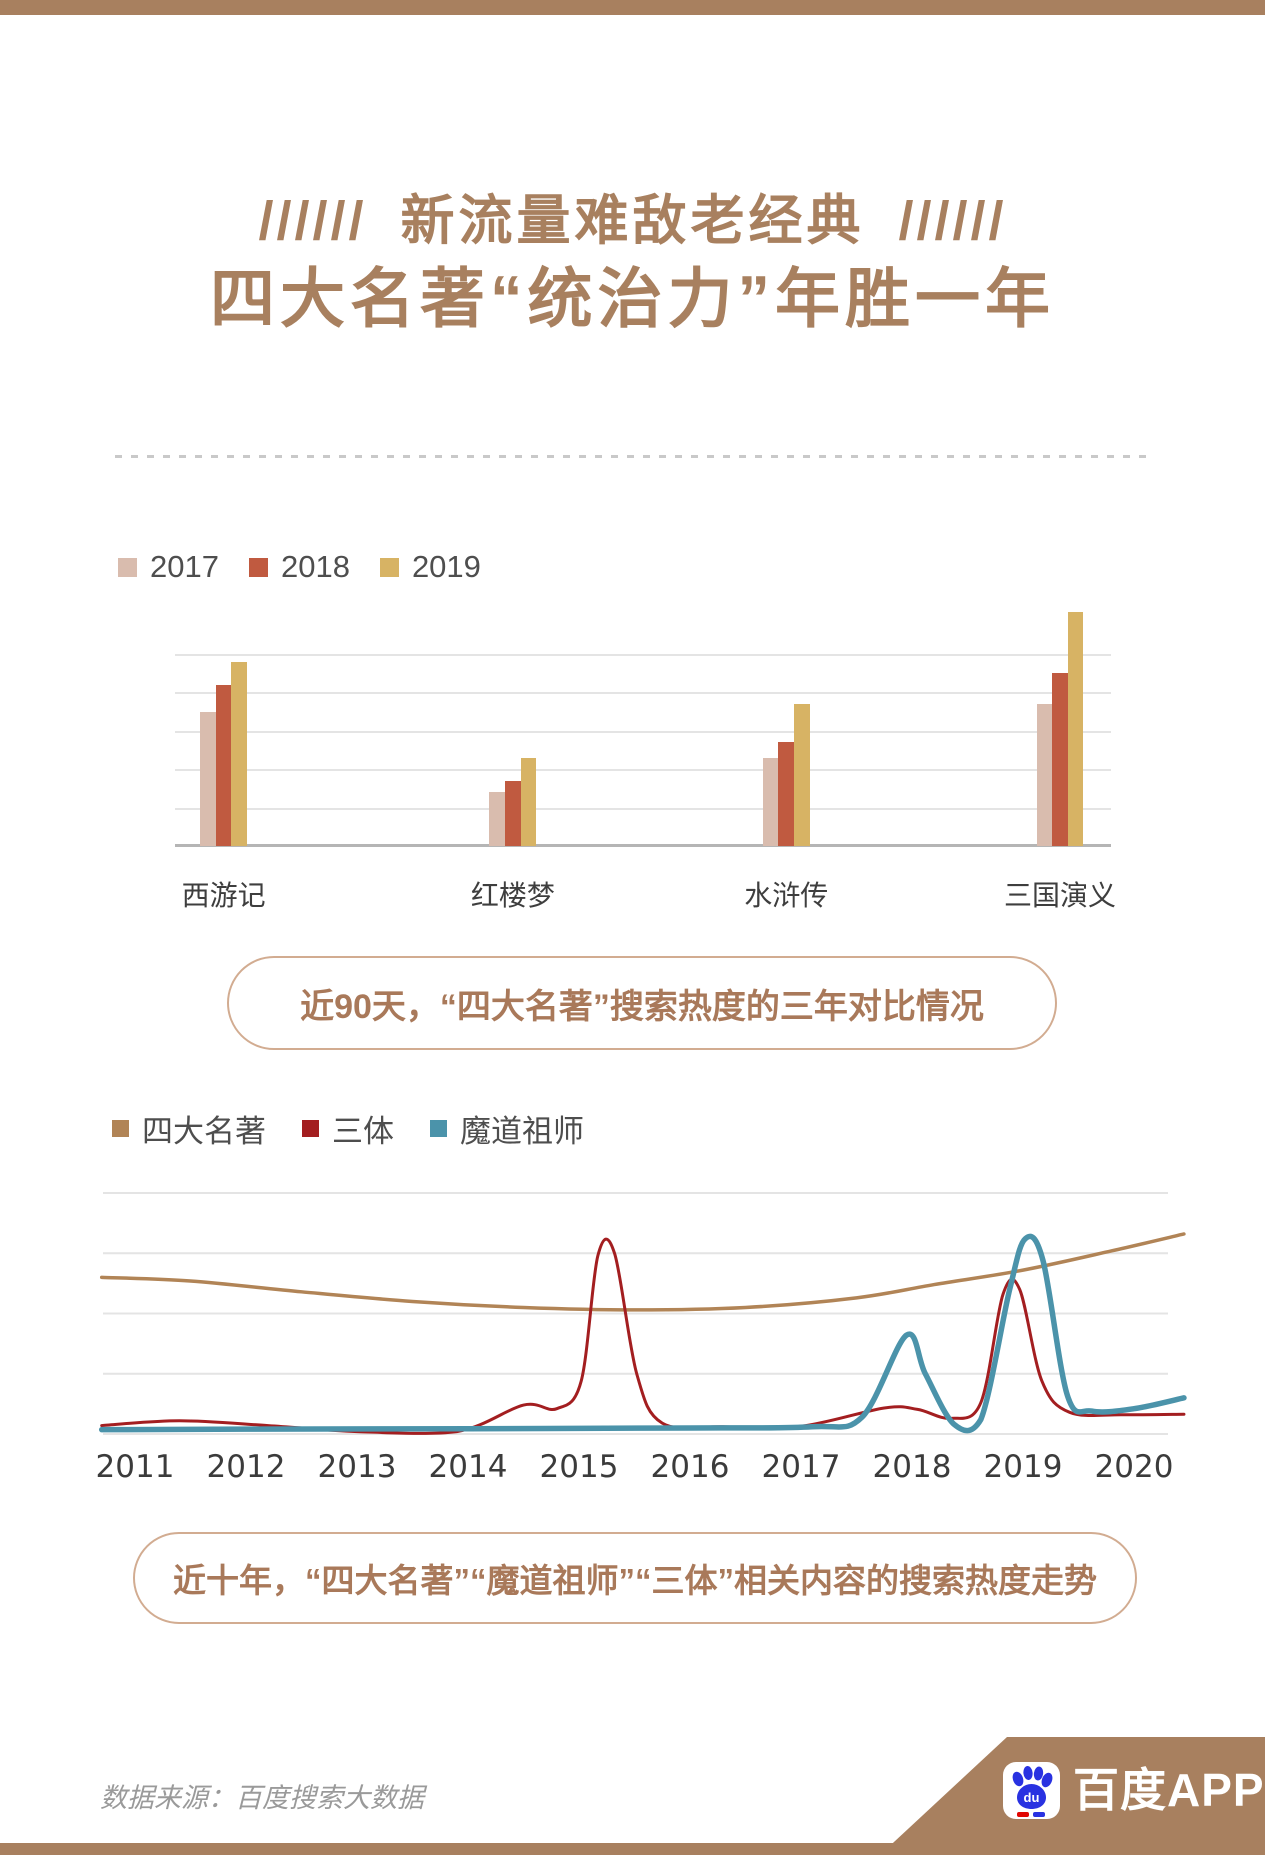 Image resolution: width=1265 pixels, height=1855 pixels. Describe the element at coordinates (632, 1849) in the screenshot. I see `bottom-brand-bar` at that location.